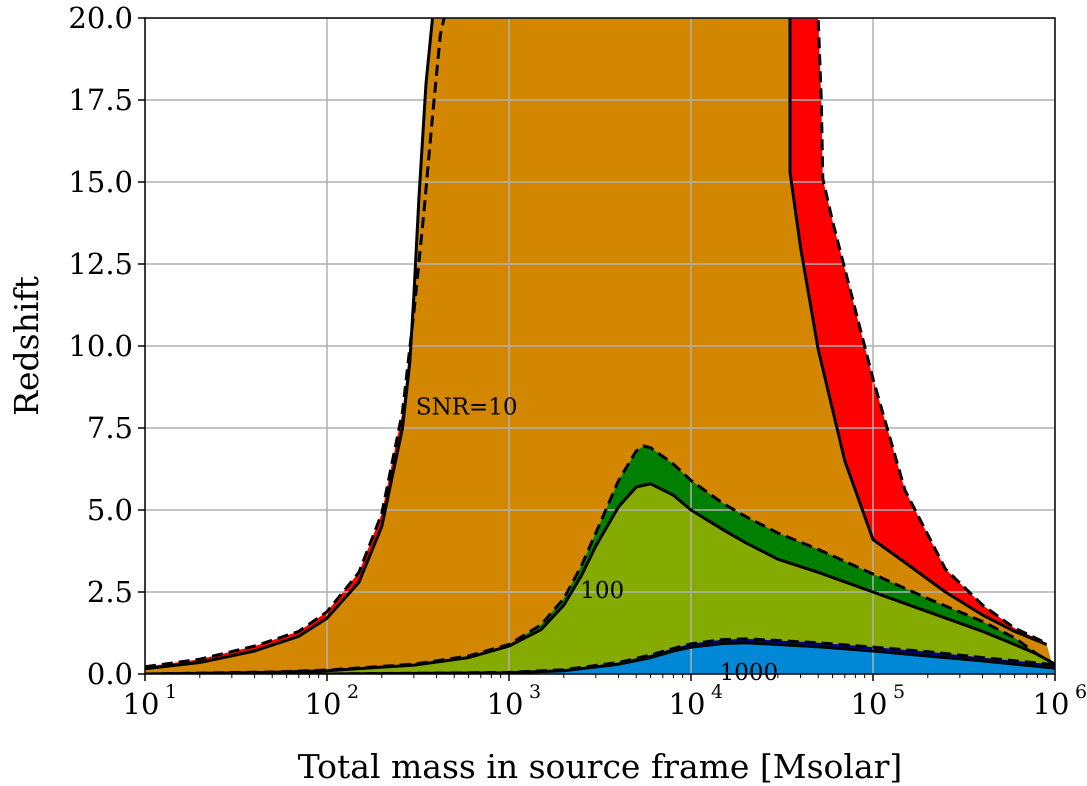 Image resolution: width=1087 pixels, height=786 pixels. I want to click on x-tick-exponent: 2, so click(353, 692).